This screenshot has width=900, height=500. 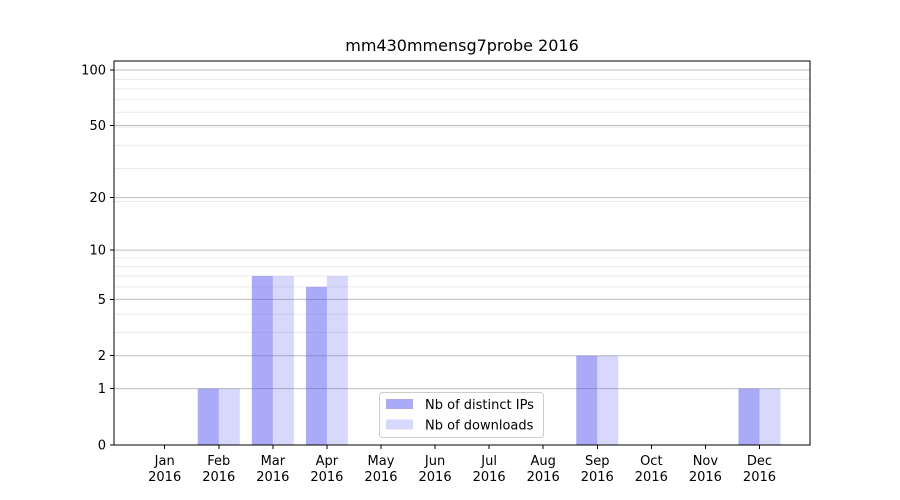 What do you see at coordinates (283, 360) in the screenshot?
I see `bar-downloads-mar` at bounding box center [283, 360].